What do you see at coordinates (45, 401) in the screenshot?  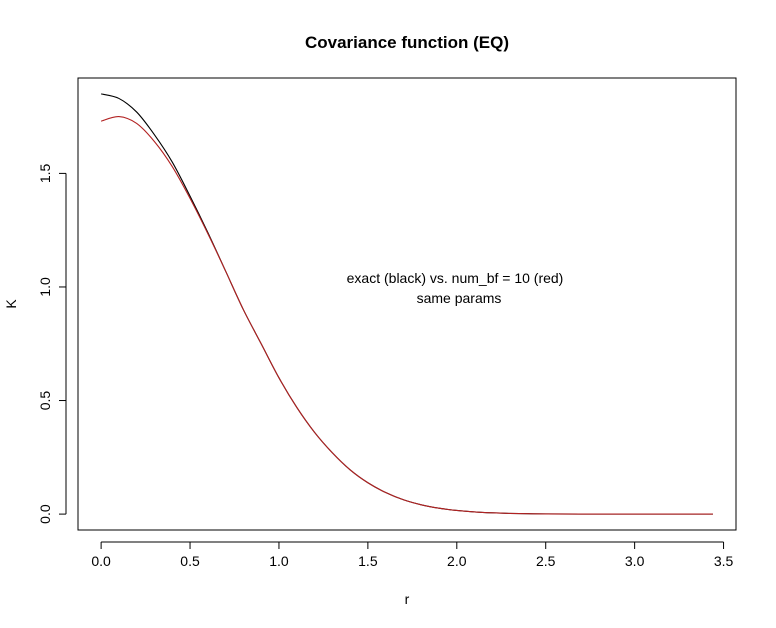 I see `y-tick-label: 0.5` at bounding box center [45, 401].